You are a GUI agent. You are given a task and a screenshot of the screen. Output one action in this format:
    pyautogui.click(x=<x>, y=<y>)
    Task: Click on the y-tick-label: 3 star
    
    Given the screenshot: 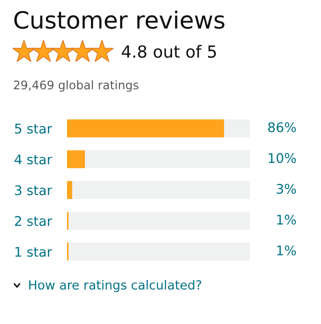 What is the action you would take?
    pyautogui.click(x=33, y=190)
    